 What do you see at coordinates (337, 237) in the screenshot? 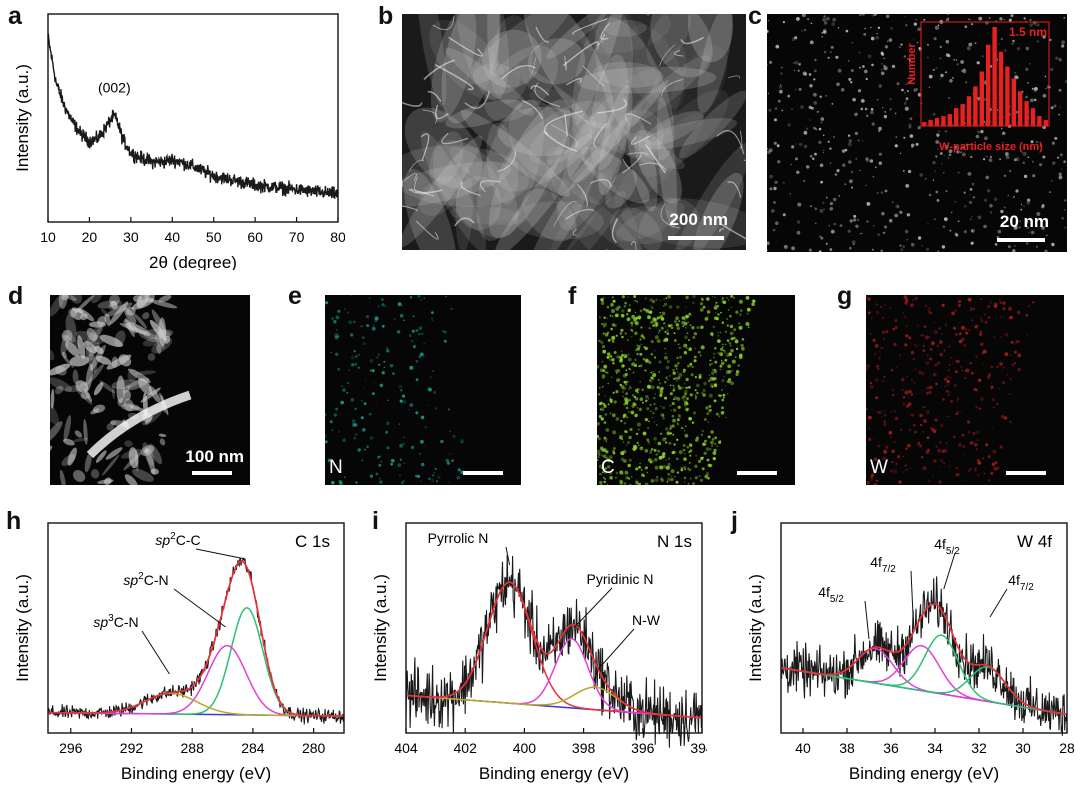
I see `x-tick-label: 80` at bounding box center [337, 237].